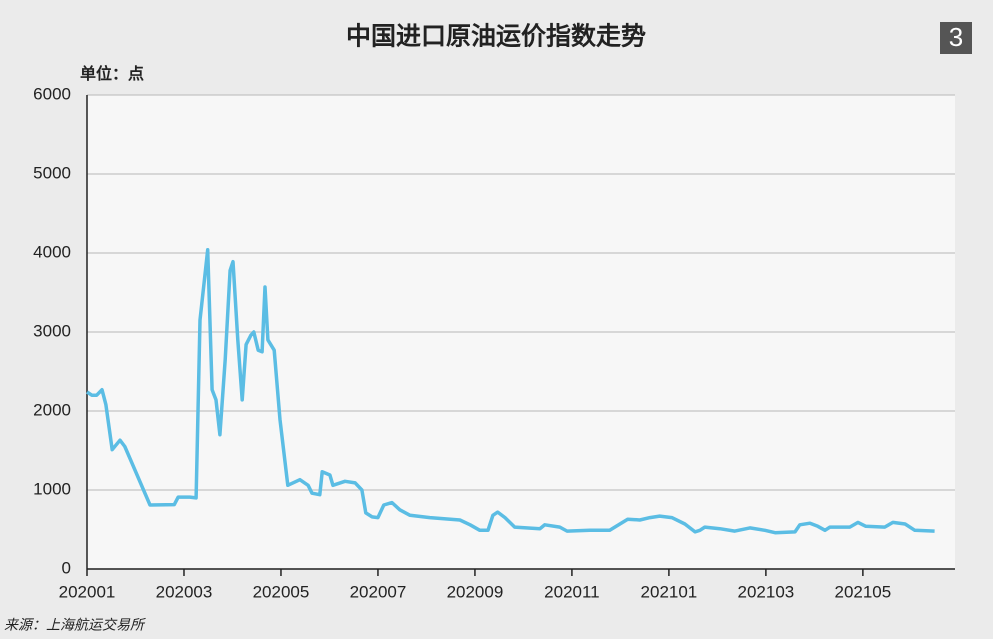 This screenshot has width=993, height=639. What do you see at coordinates (475, 591) in the screenshot?
I see `x-tick-label: 202009` at bounding box center [475, 591].